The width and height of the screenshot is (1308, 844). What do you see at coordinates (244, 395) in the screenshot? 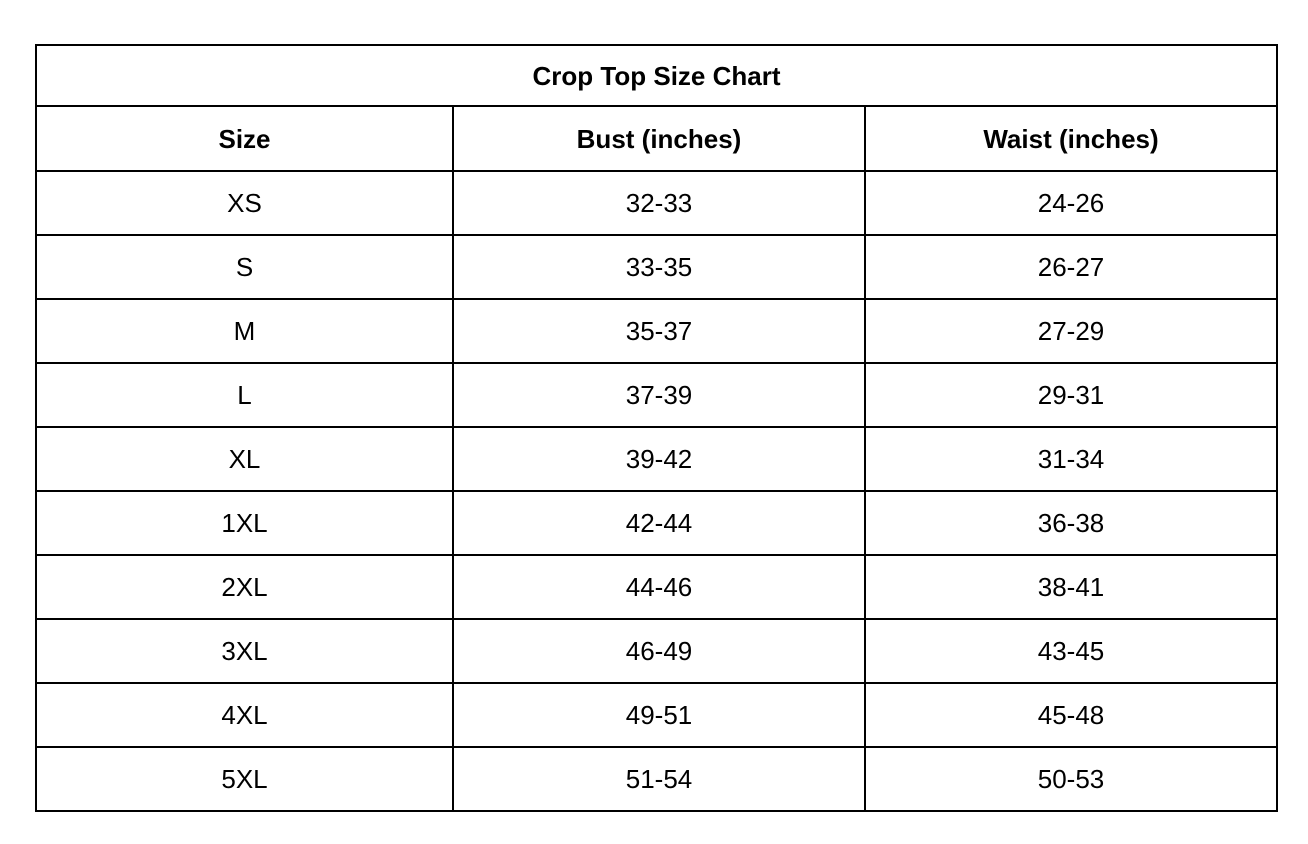
I see `size-cell: L` at bounding box center [244, 395].